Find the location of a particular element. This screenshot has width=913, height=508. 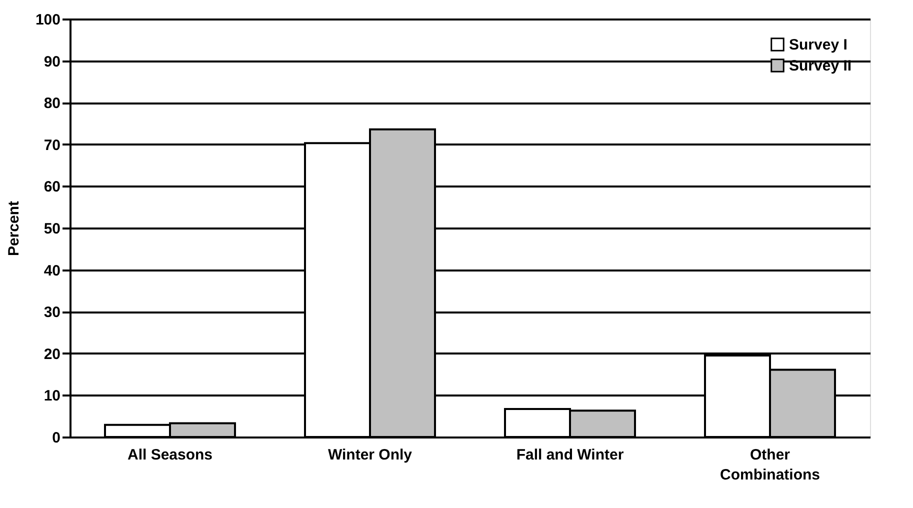

y-tick-label: 50 is located at coordinates (52, 229).